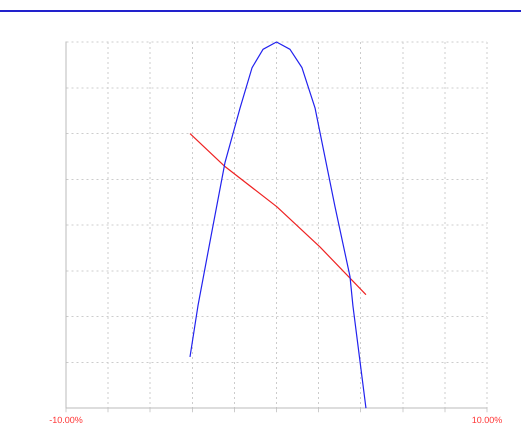 The width and height of the screenshot is (521, 429). What do you see at coordinates (66, 420) in the screenshot?
I see `x-tick-label: -10.00%` at bounding box center [66, 420].